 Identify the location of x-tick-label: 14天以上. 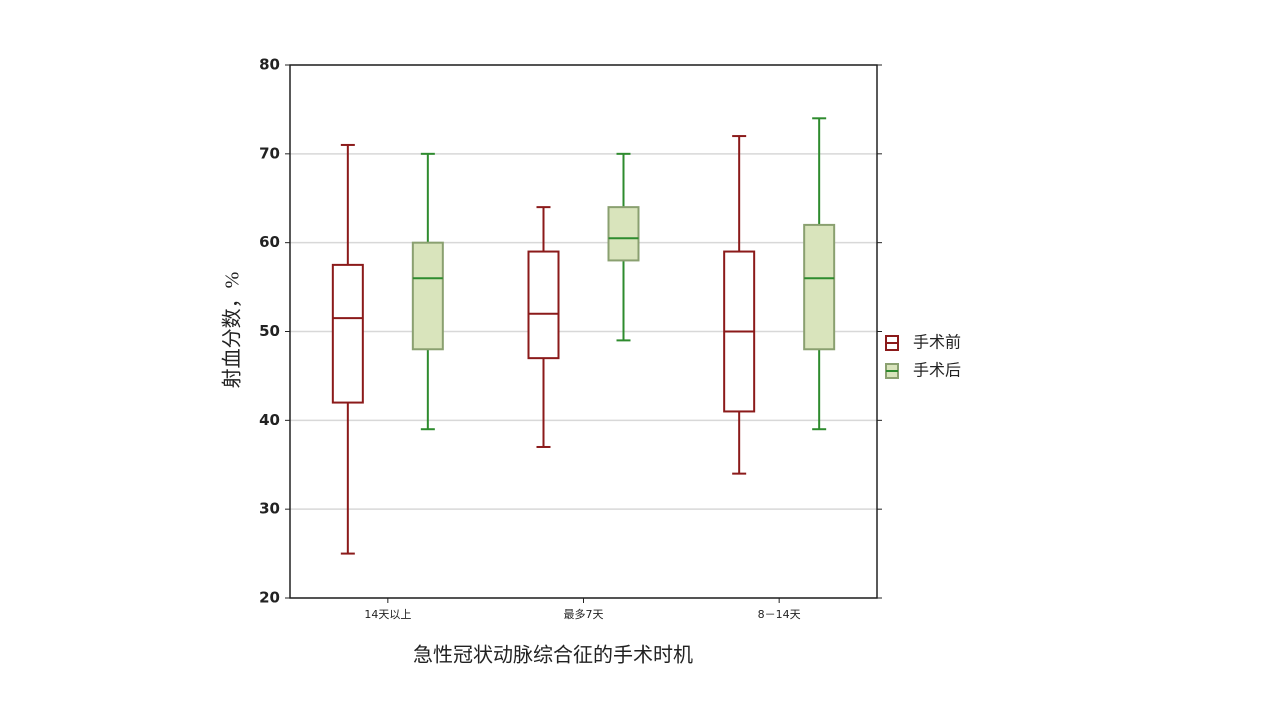
(387, 614).